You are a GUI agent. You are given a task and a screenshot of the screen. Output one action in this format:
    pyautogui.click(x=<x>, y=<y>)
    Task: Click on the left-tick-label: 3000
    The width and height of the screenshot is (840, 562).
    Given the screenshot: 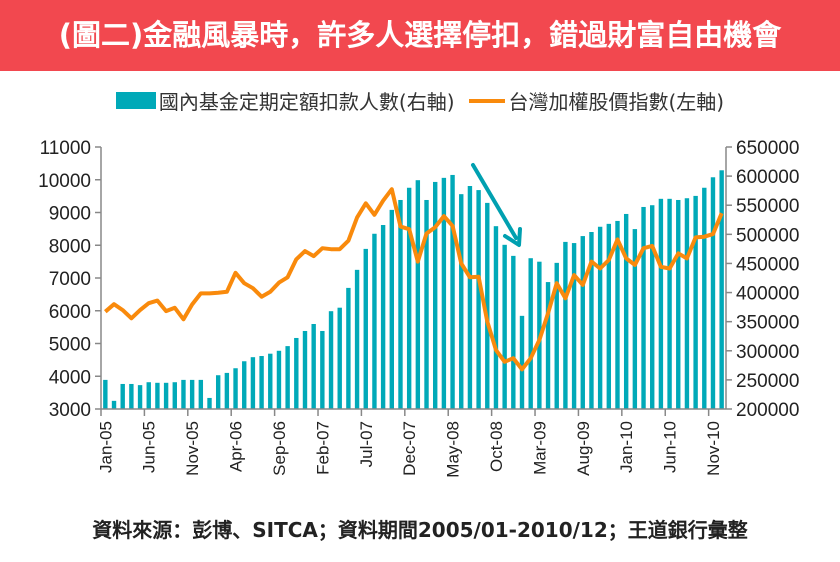 What is the action you would take?
    pyautogui.click(x=70, y=410)
    